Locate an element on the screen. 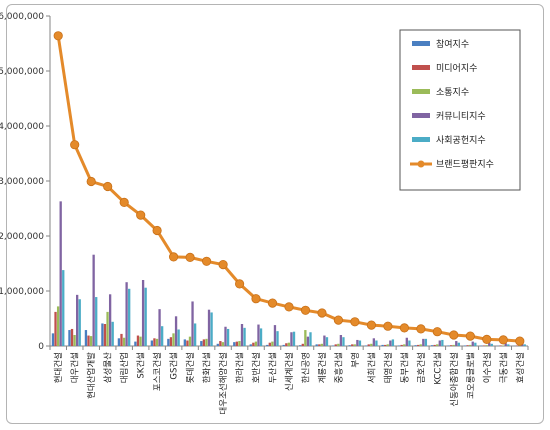 The width and height of the screenshot is (550, 430). x-tick-label: 이수건설 is located at coordinates (487, 367).